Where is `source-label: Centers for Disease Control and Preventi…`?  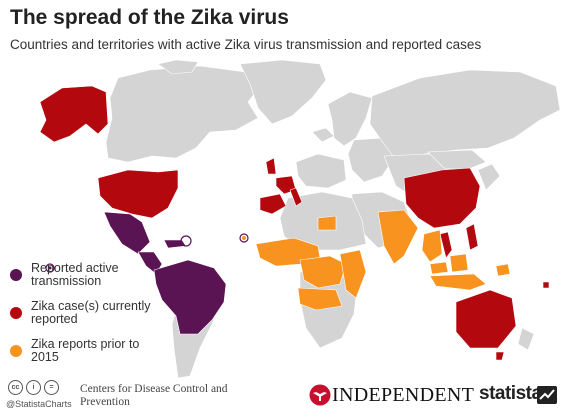
source-label: Centers for Disease Control and Preventi… is located at coordinates (154, 395).